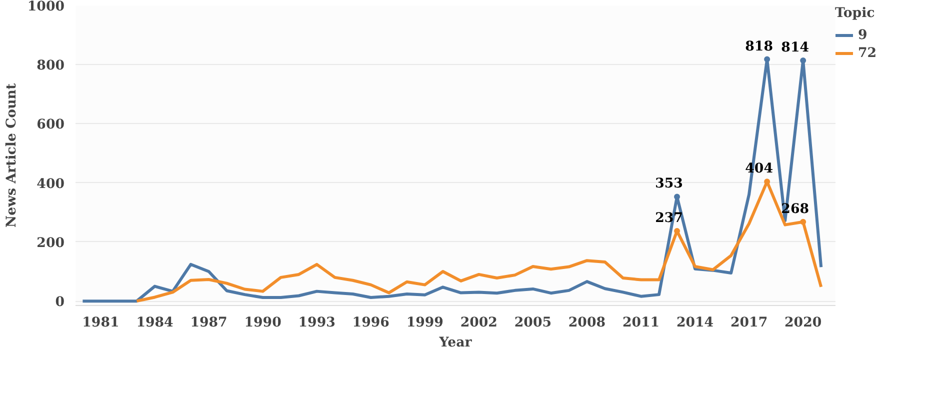 This screenshot has width=947, height=418. What do you see at coordinates (46, 7) in the screenshot?
I see `y-tick-label: 1000` at bounding box center [46, 7].